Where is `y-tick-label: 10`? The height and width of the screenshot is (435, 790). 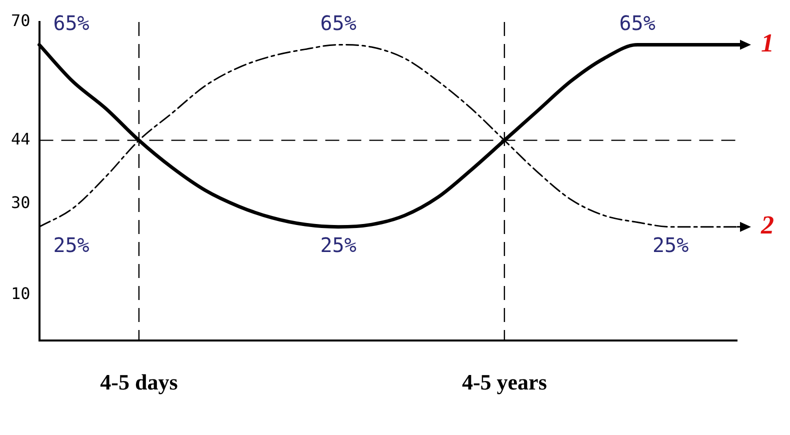
y-tick-label: 10 is located at coordinates (20, 294).